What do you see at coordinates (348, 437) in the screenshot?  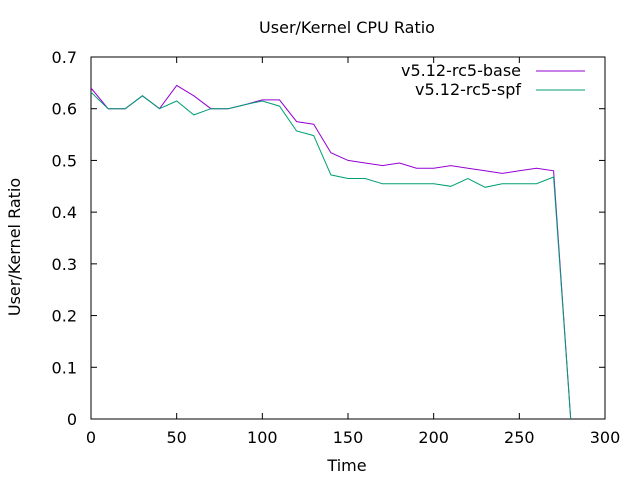 I see `x-tick-label: 150` at bounding box center [348, 437].